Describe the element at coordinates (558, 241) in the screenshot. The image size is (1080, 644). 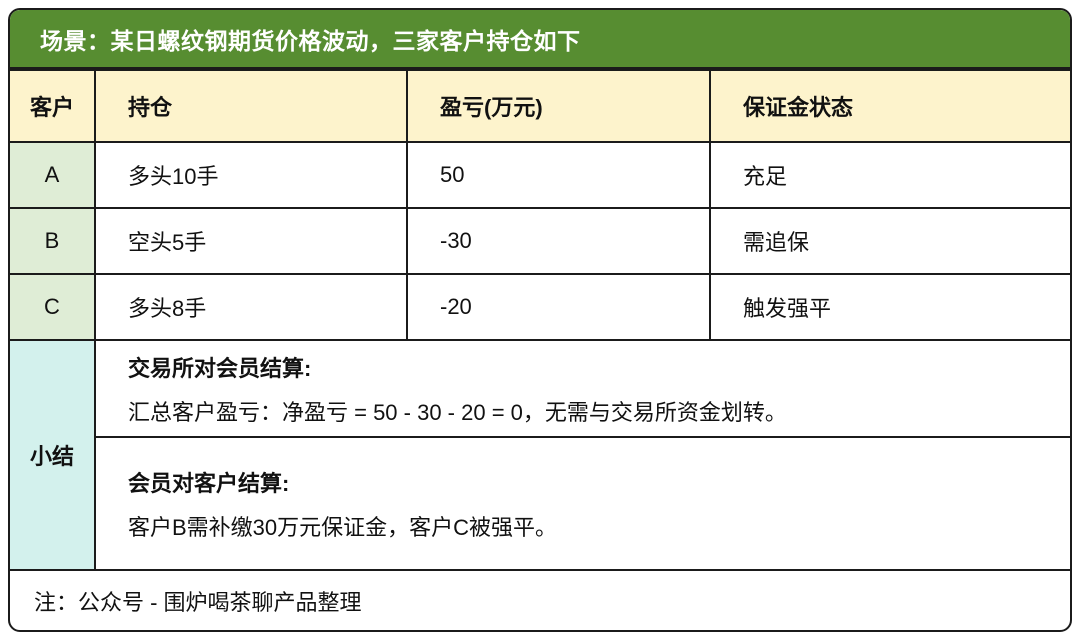
I see `pnl-value: -30` at that location.